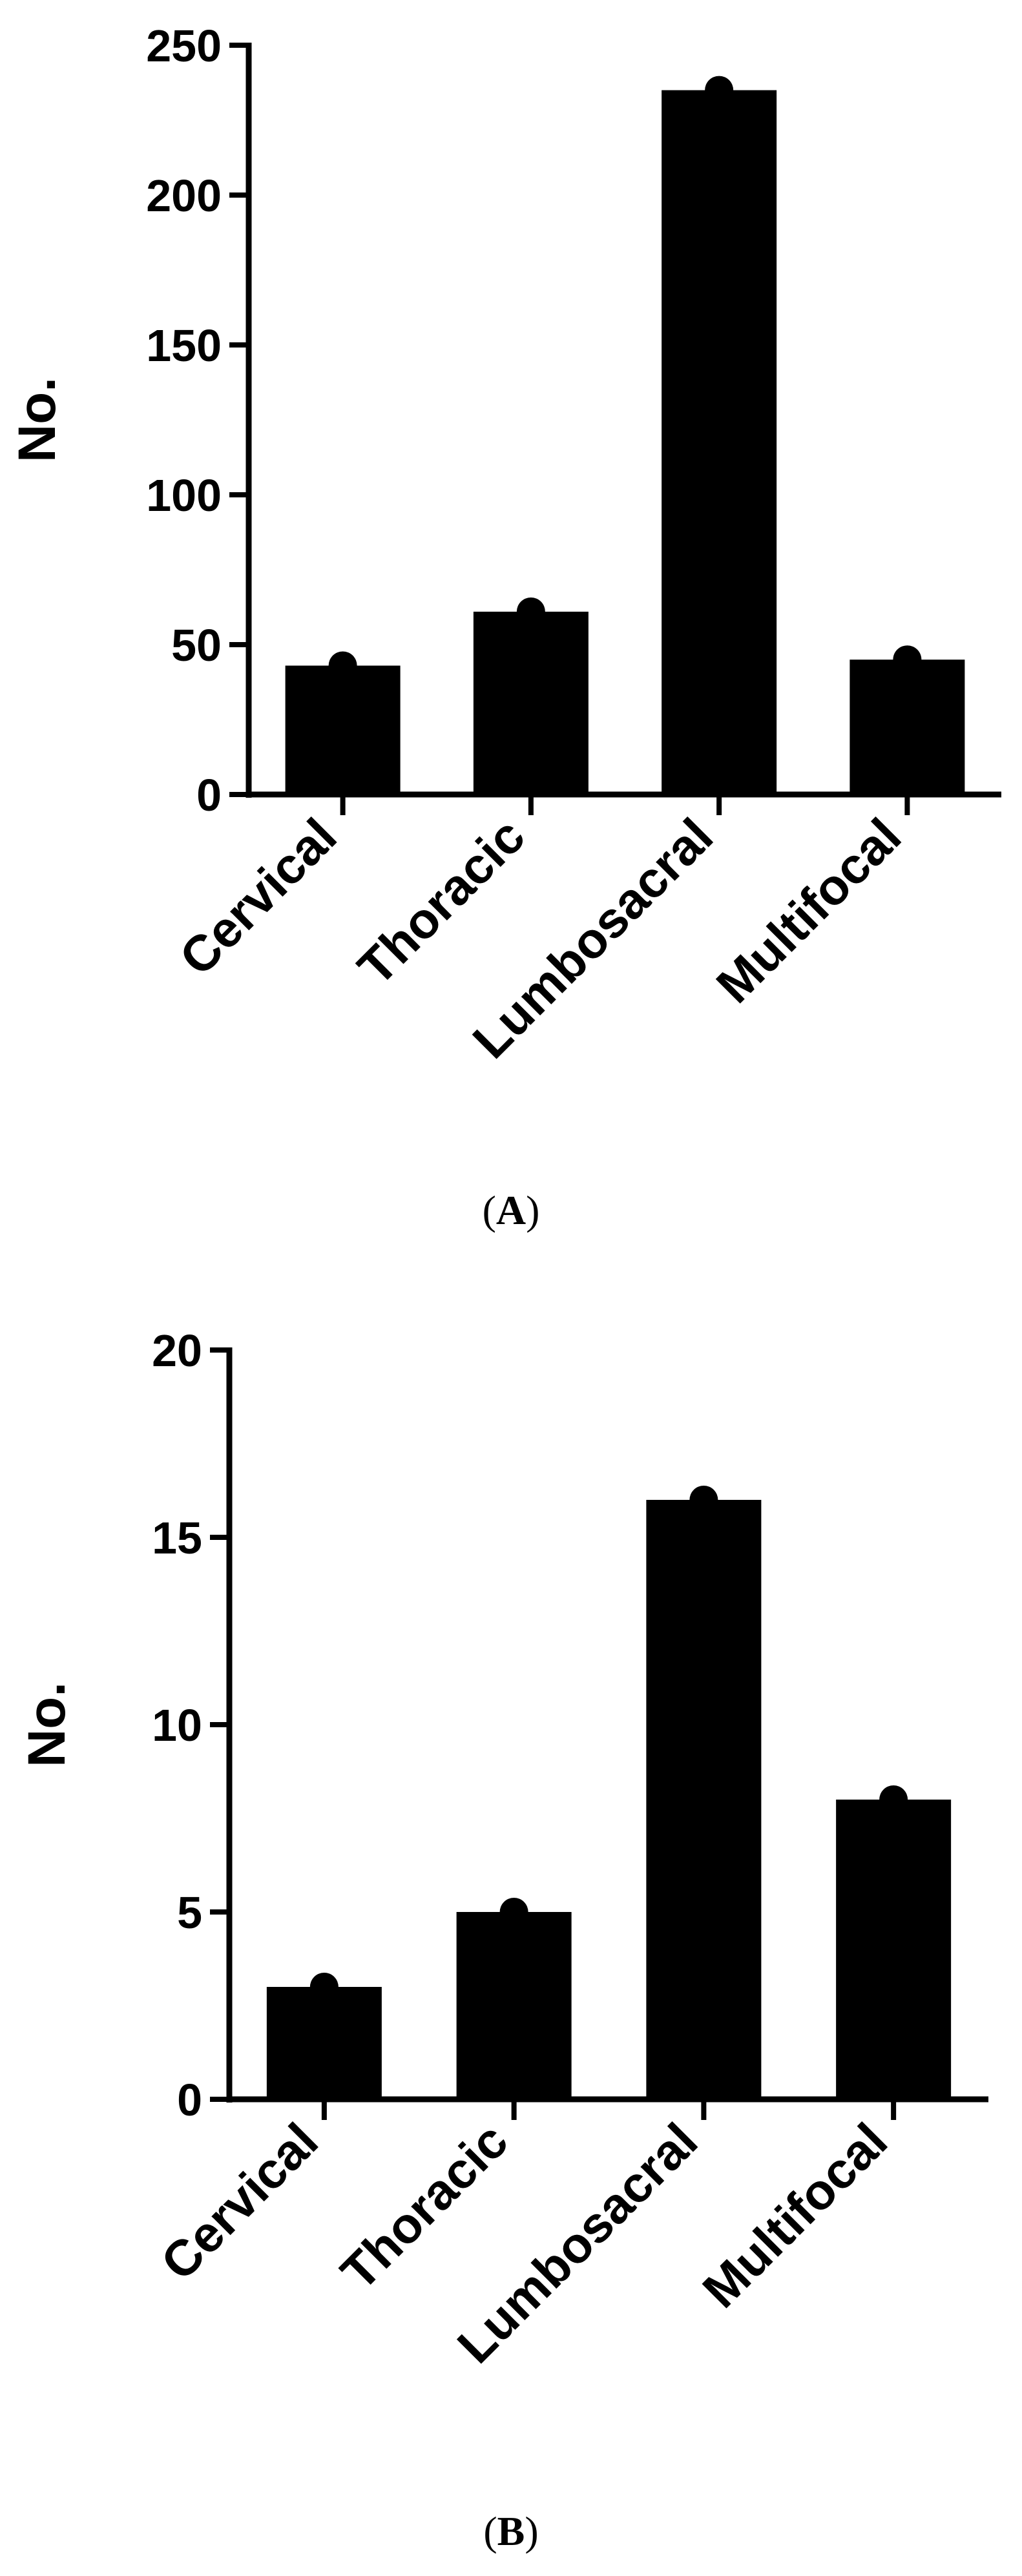 The height and width of the screenshot is (2576, 1022). Describe the element at coordinates (514, 2005) in the screenshot. I see `panel-b-bar-thoracic` at that location.